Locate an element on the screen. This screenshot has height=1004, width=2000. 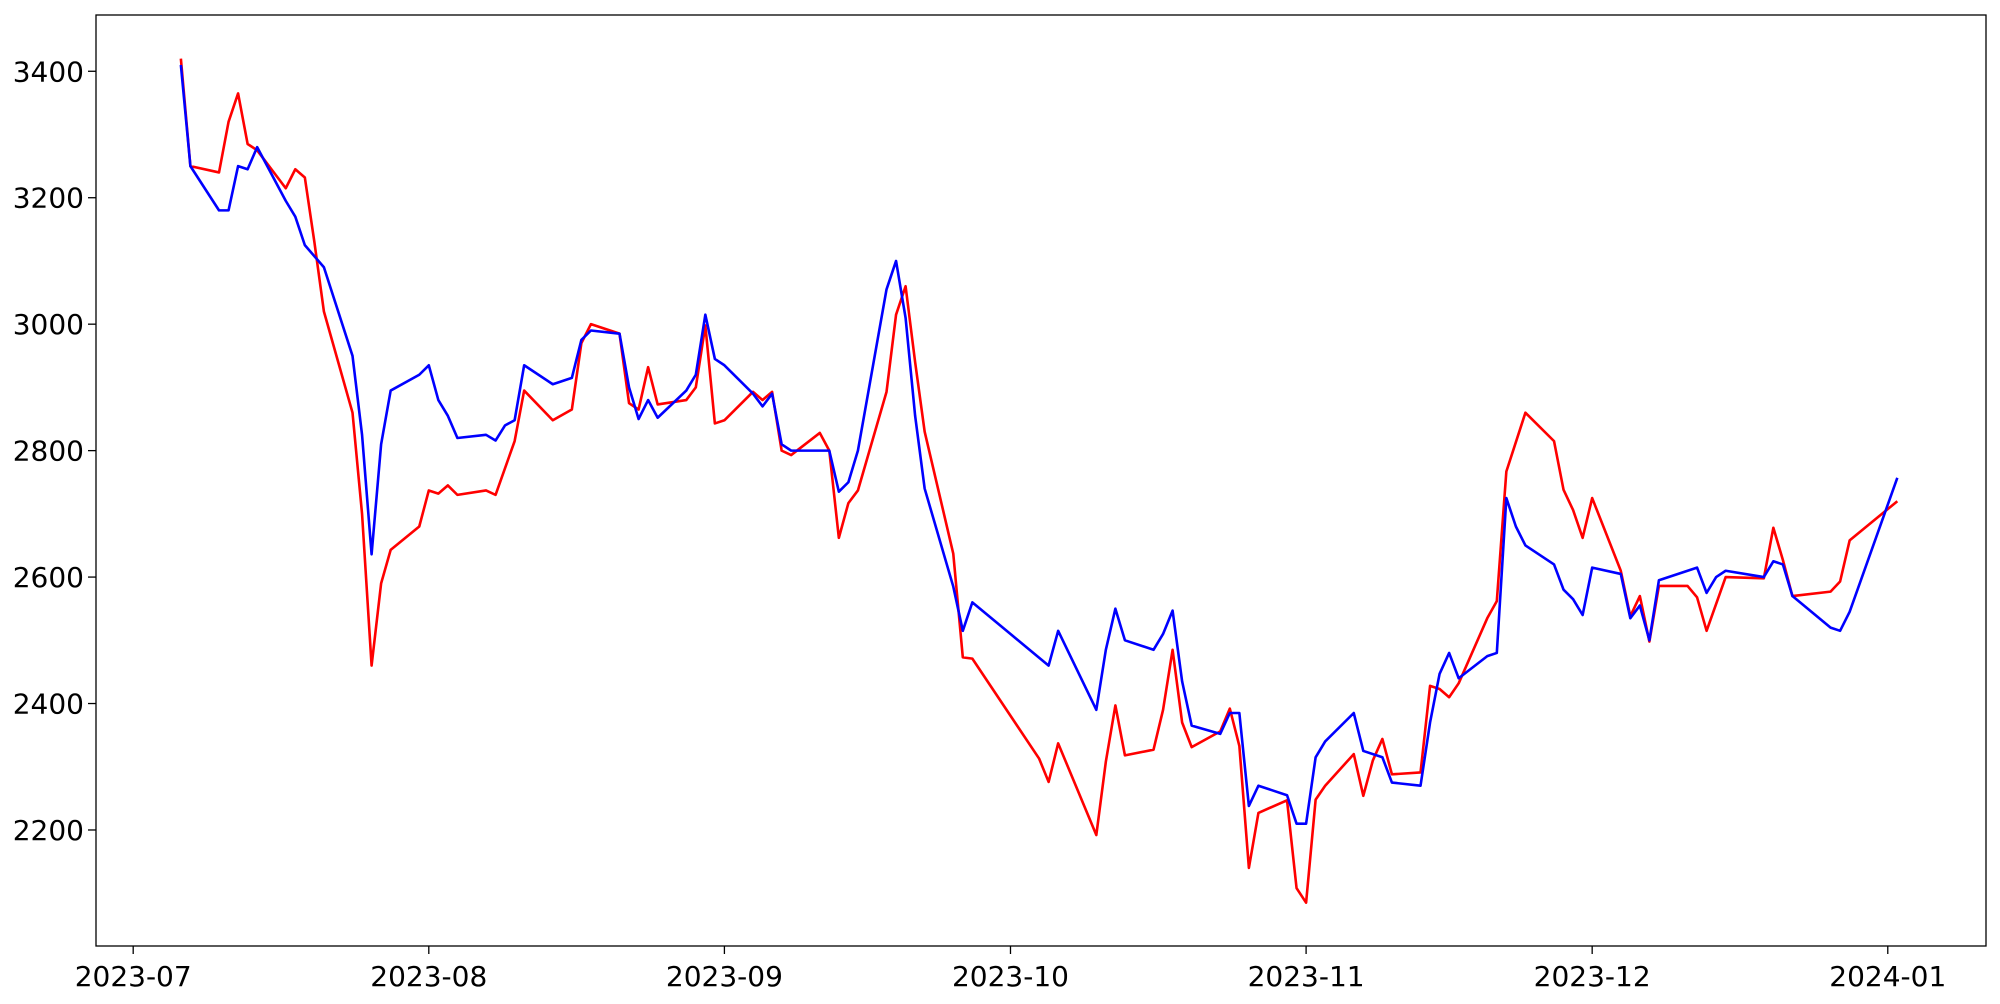
x-tick-label: 2023-11 is located at coordinates (1306, 976).